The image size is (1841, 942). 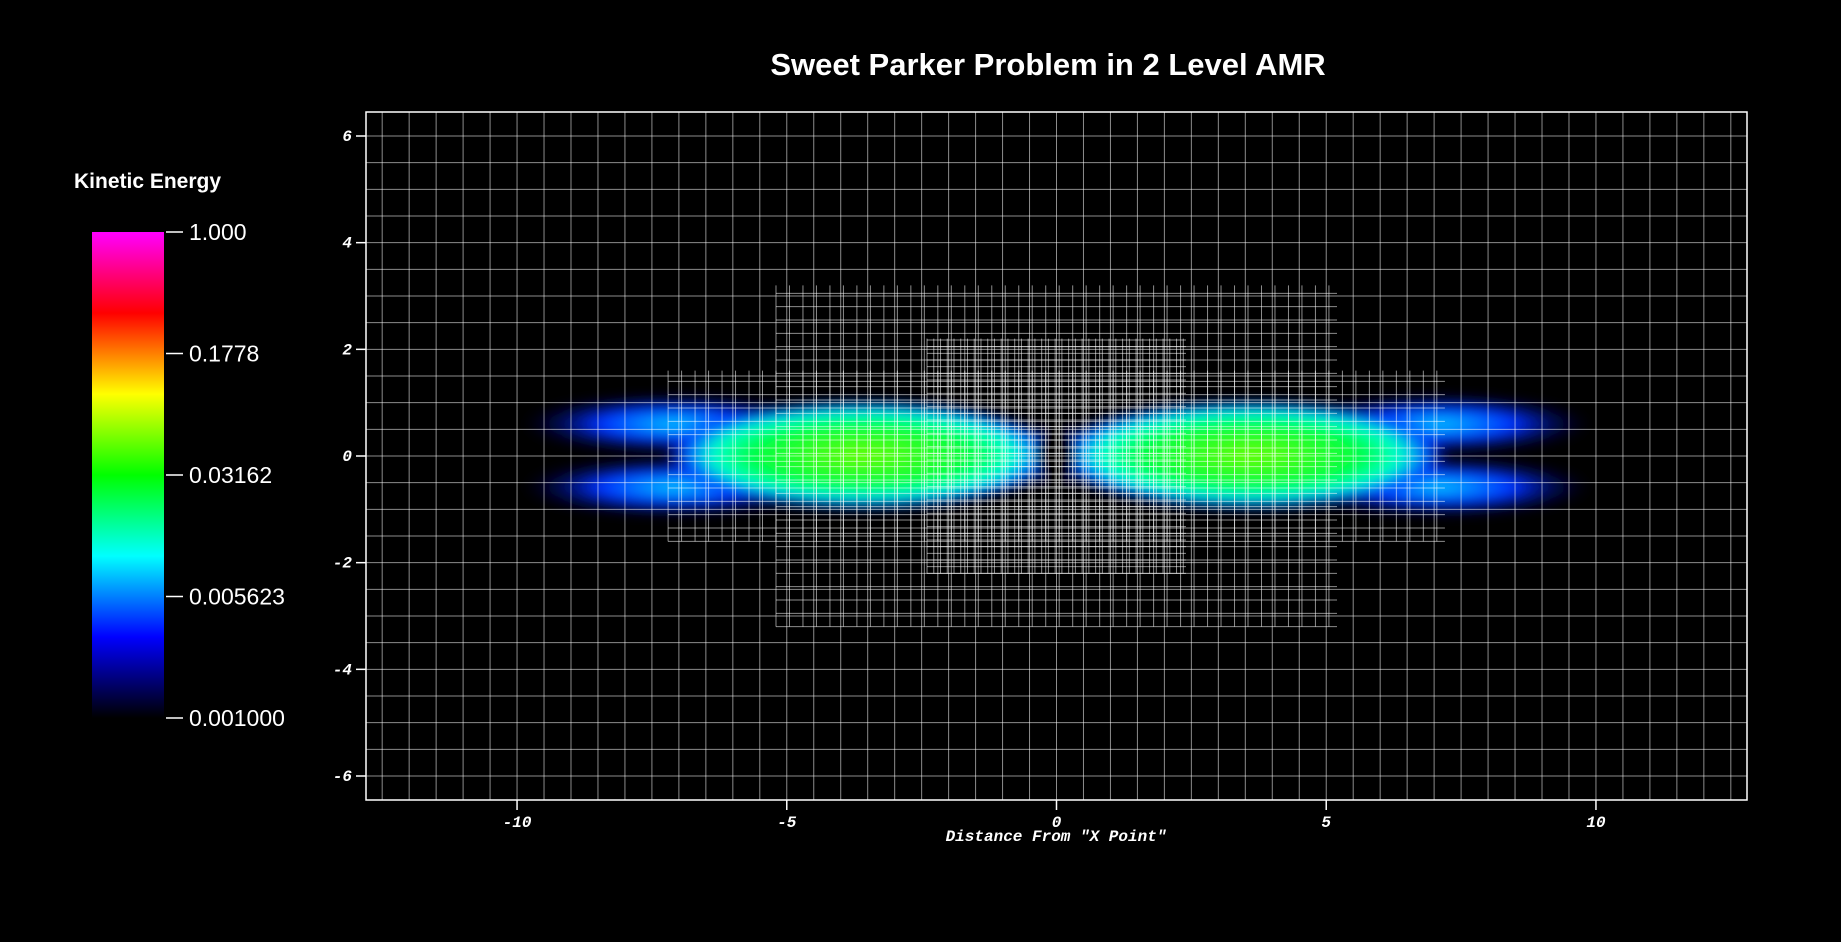 What do you see at coordinates (128, 475) in the screenshot?
I see `colorbar` at bounding box center [128, 475].